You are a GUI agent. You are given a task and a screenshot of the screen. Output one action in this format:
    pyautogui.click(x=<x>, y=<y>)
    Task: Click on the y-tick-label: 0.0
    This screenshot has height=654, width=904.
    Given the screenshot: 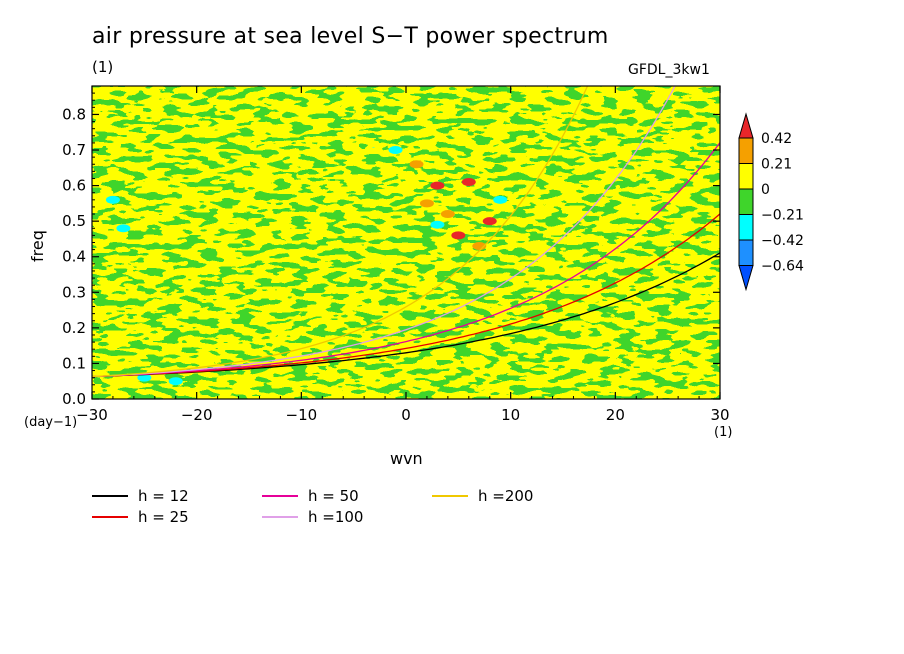 What is the action you would take?
    pyautogui.click(x=74, y=399)
    